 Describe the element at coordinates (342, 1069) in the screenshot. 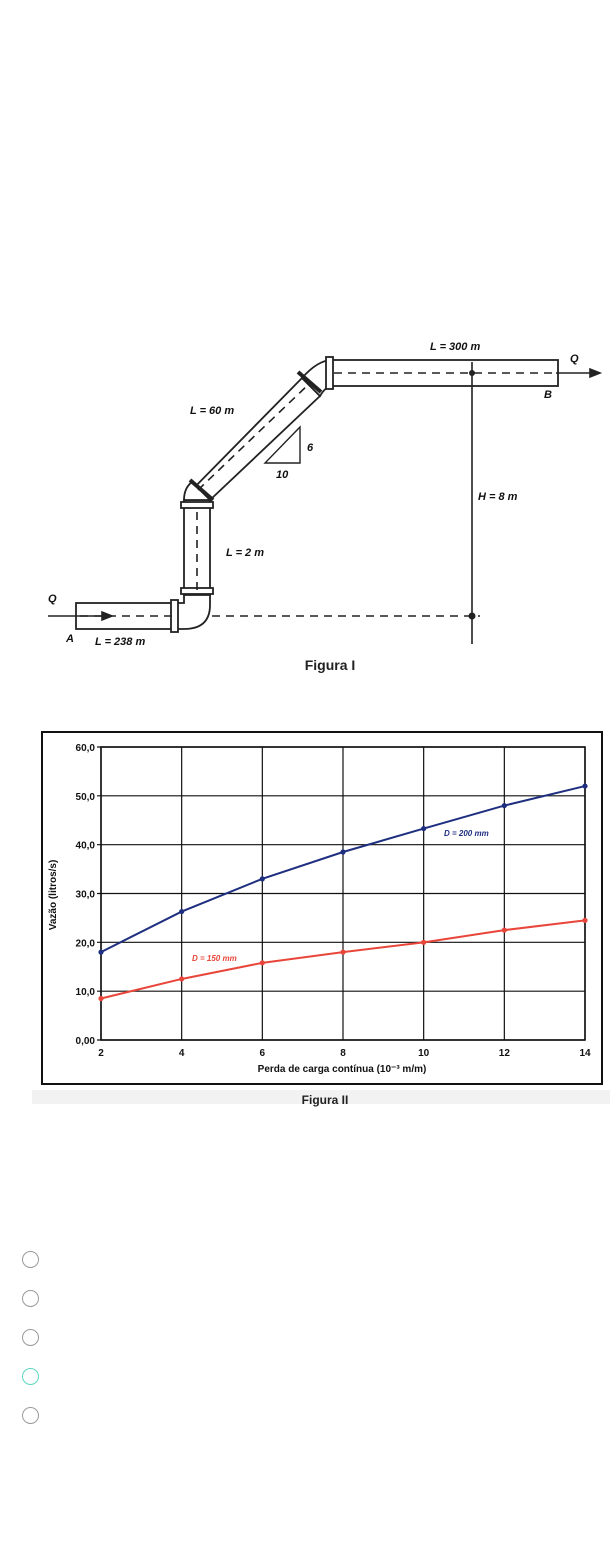

I see `chart-x-axis-label: Perda de carga contínua (10⁻³ m/m)` at that location.